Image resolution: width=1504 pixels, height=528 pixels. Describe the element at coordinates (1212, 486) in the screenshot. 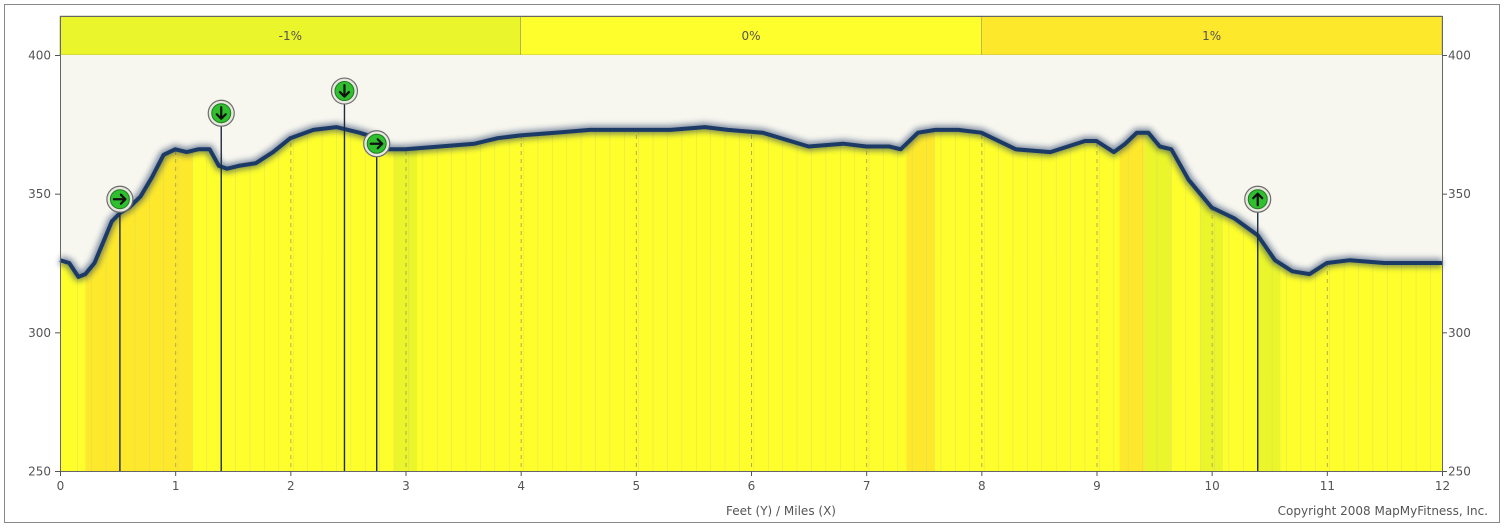

I see `x-tick-label: 10` at that location.